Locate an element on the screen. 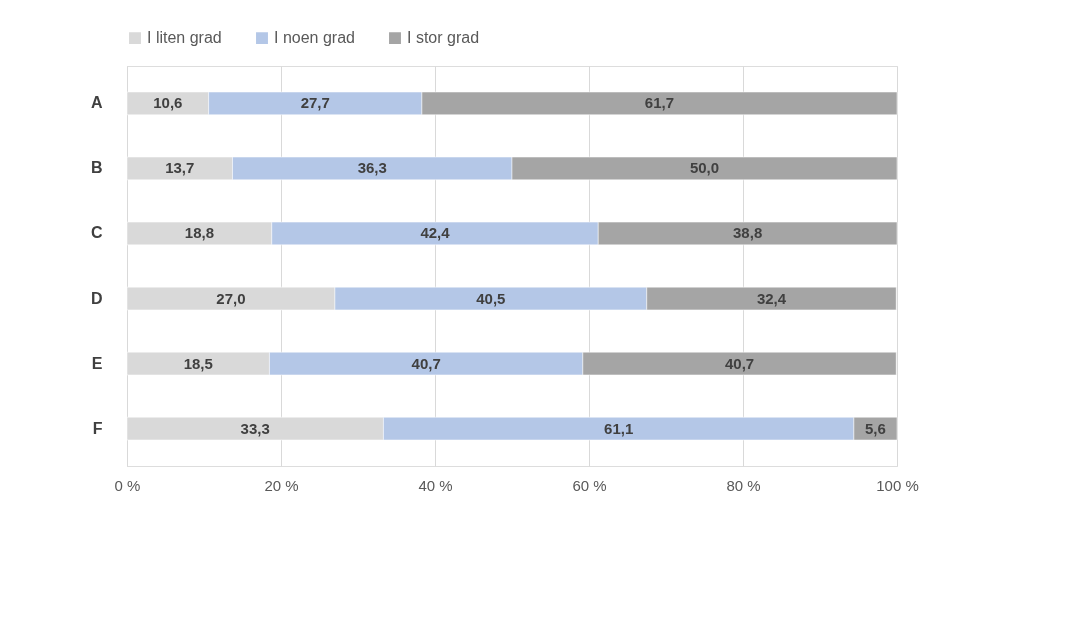 Image resolution: width=1092 pixels, height=619 pixels. x-tick-label: 80 % is located at coordinates (743, 485).